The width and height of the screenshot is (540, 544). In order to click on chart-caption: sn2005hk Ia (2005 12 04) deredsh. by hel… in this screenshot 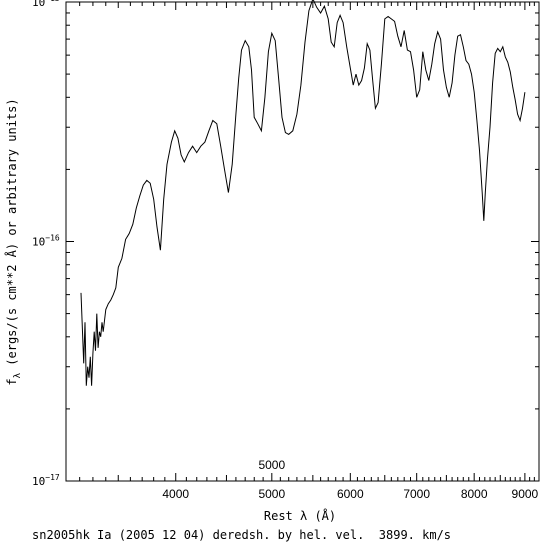, I will do `click(242, 535)`.